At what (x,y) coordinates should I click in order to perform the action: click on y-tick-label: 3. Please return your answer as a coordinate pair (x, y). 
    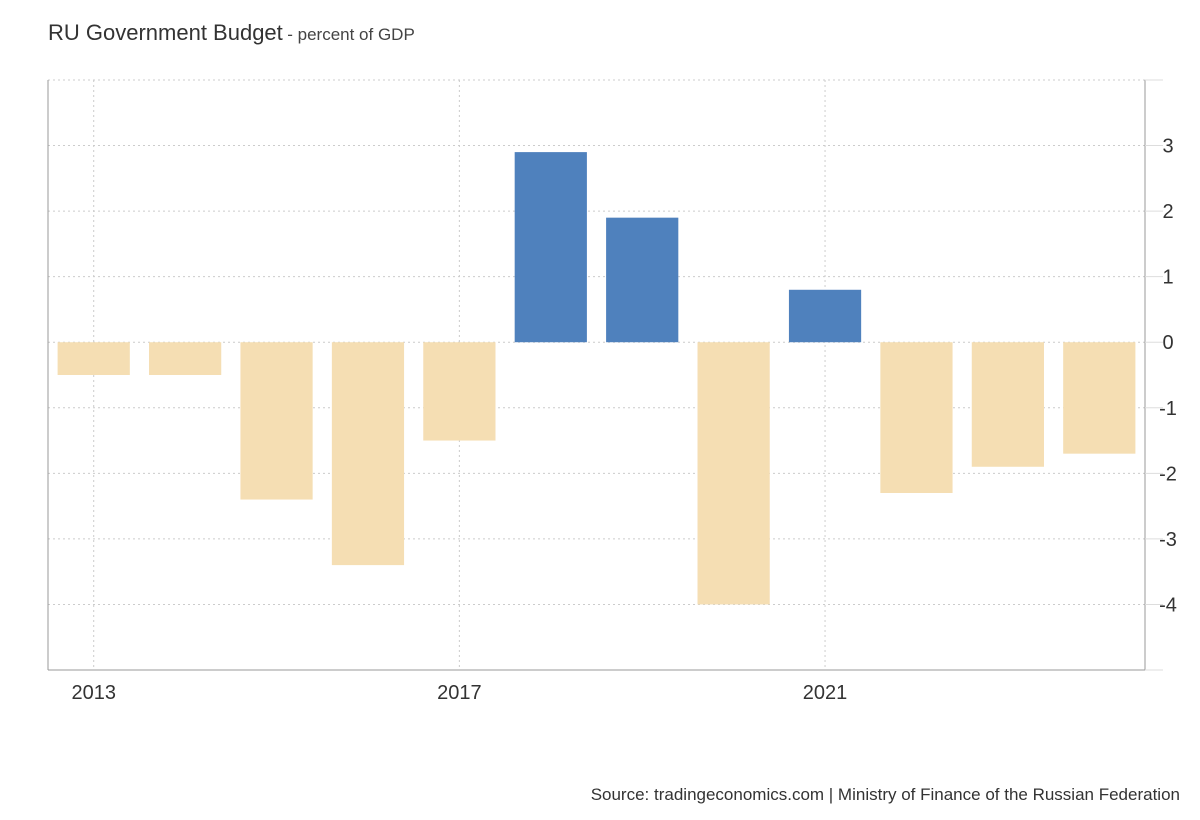
    Looking at the image, I should click on (1167, 147).